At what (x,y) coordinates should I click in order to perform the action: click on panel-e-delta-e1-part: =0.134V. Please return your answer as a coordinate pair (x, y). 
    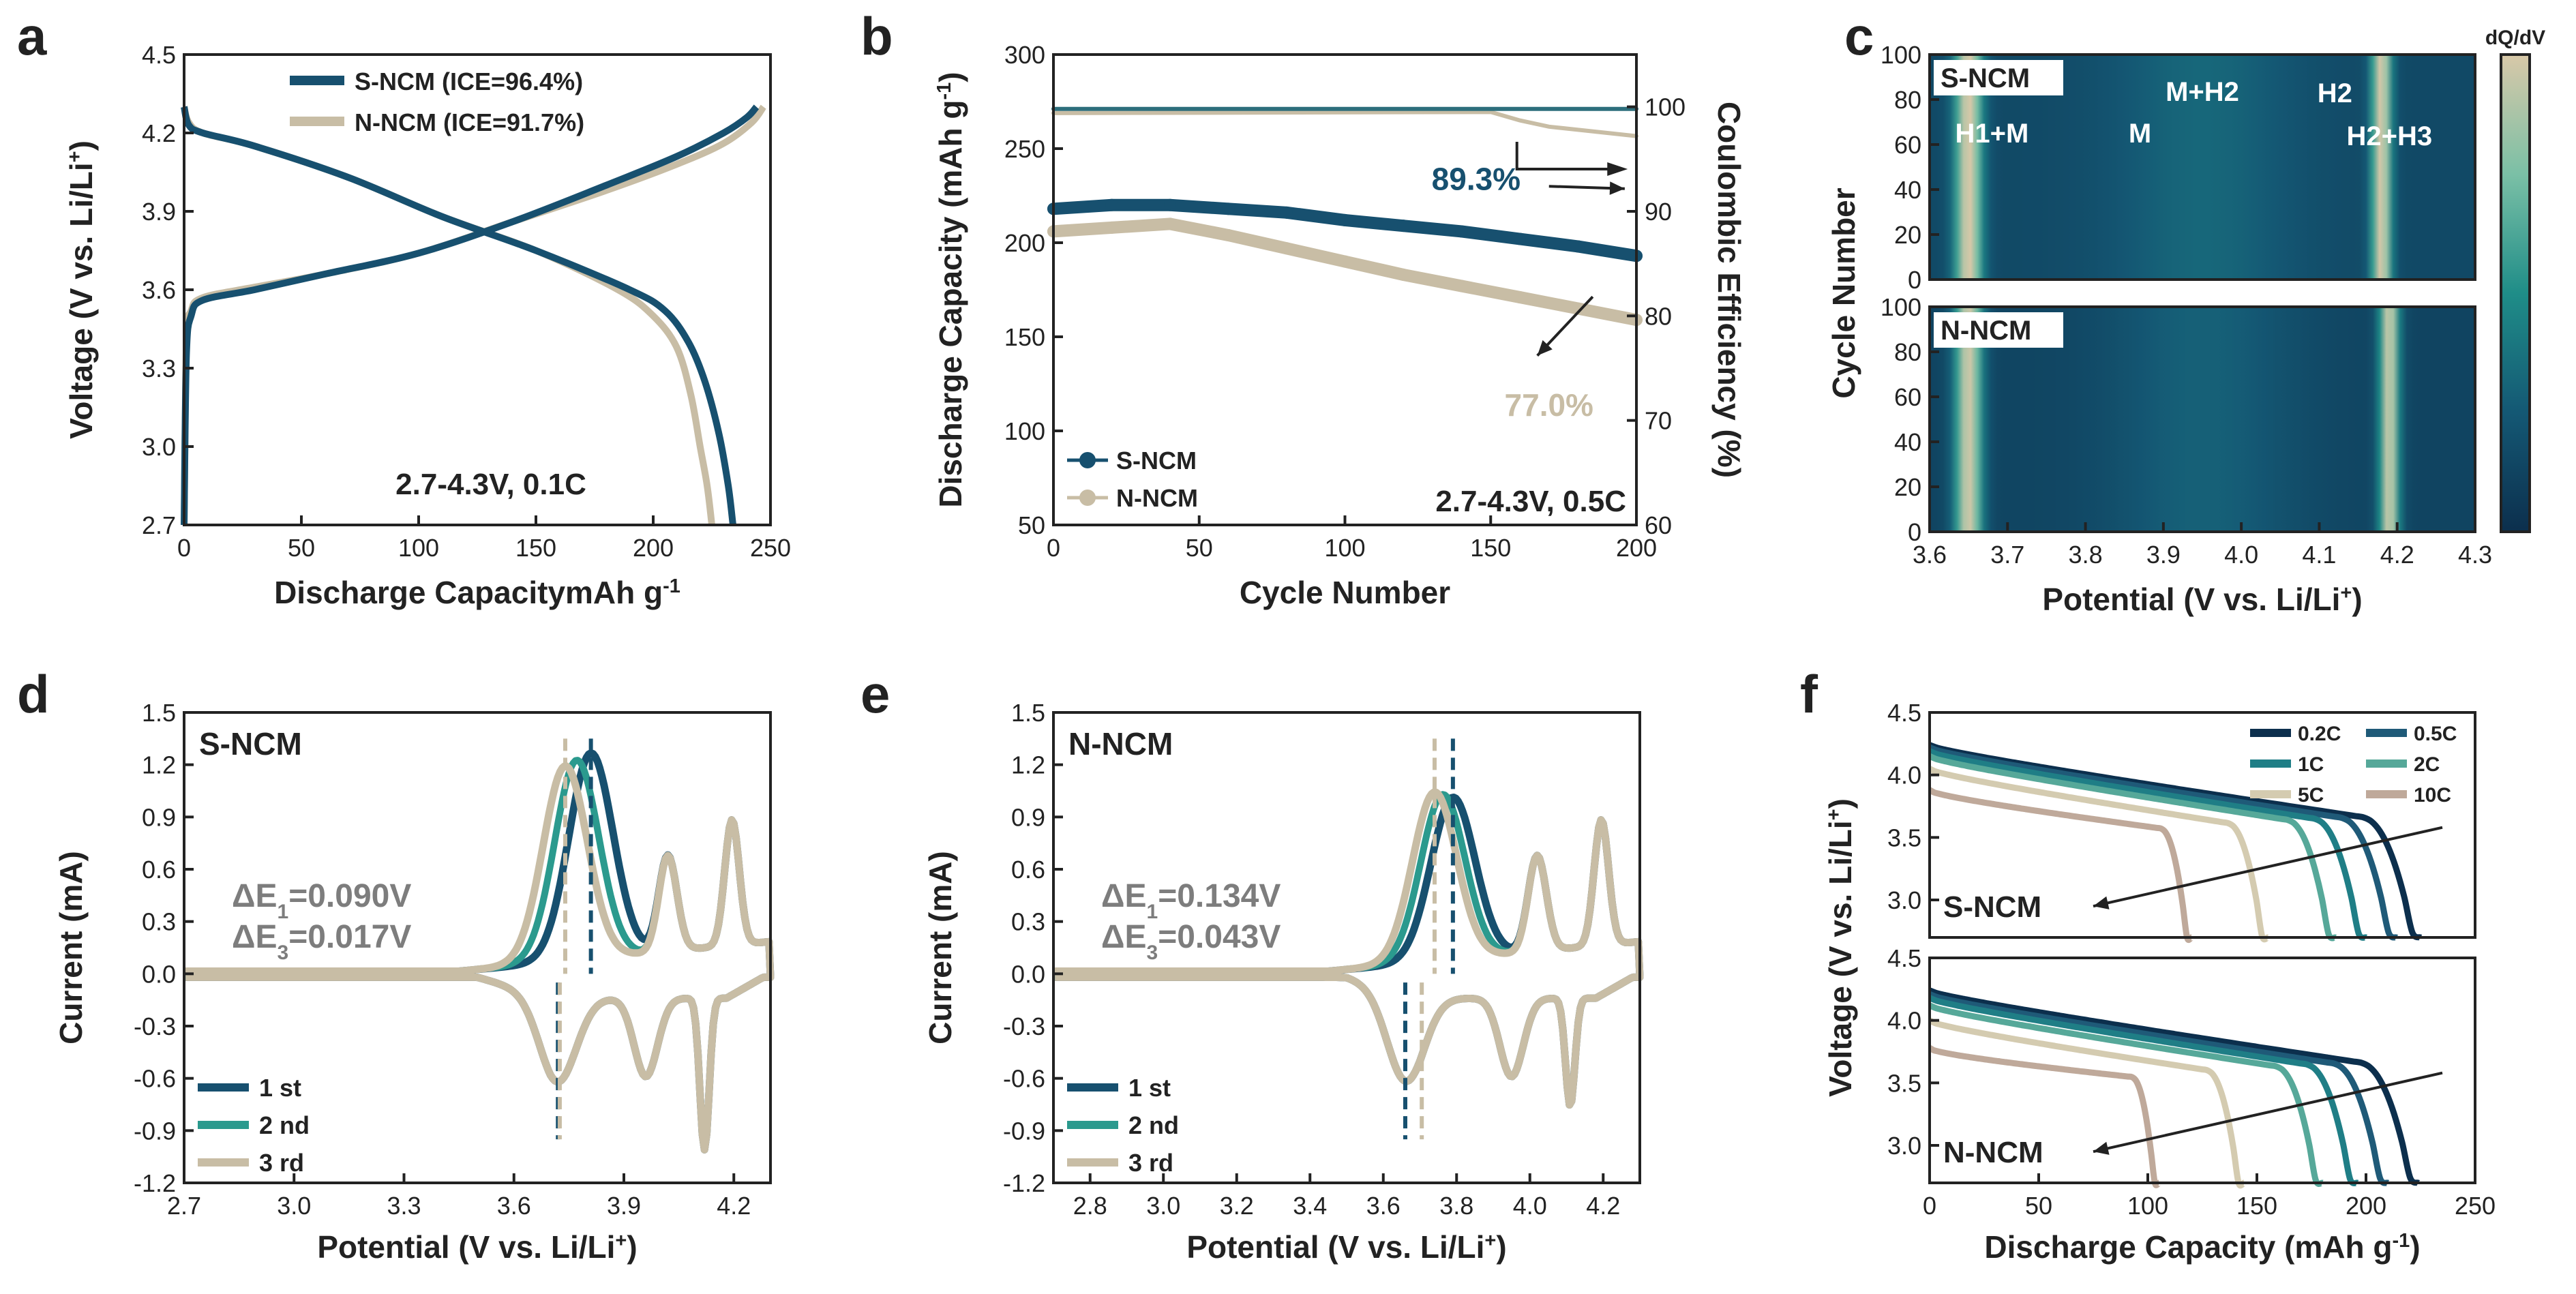
    Looking at the image, I should click on (1219, 896).